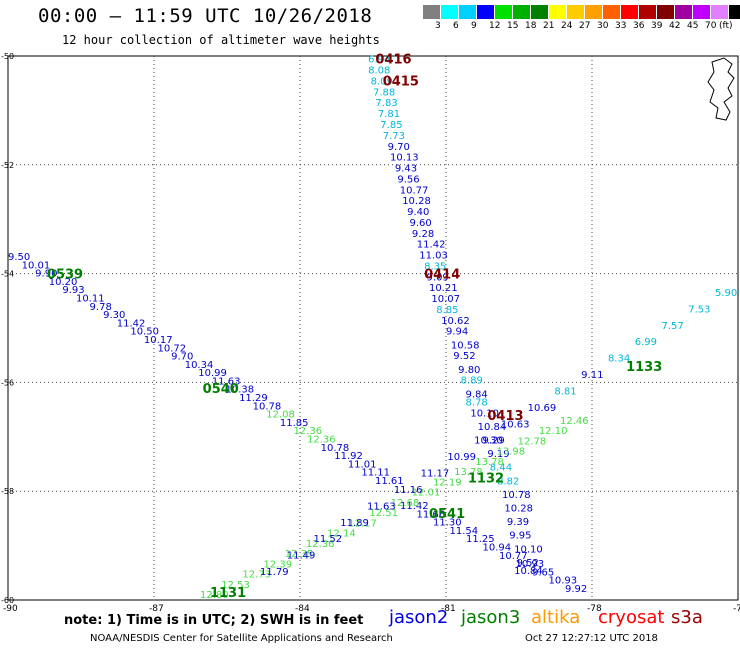  I want to click on swh-label-113x: 13.78, so click(468, 472).